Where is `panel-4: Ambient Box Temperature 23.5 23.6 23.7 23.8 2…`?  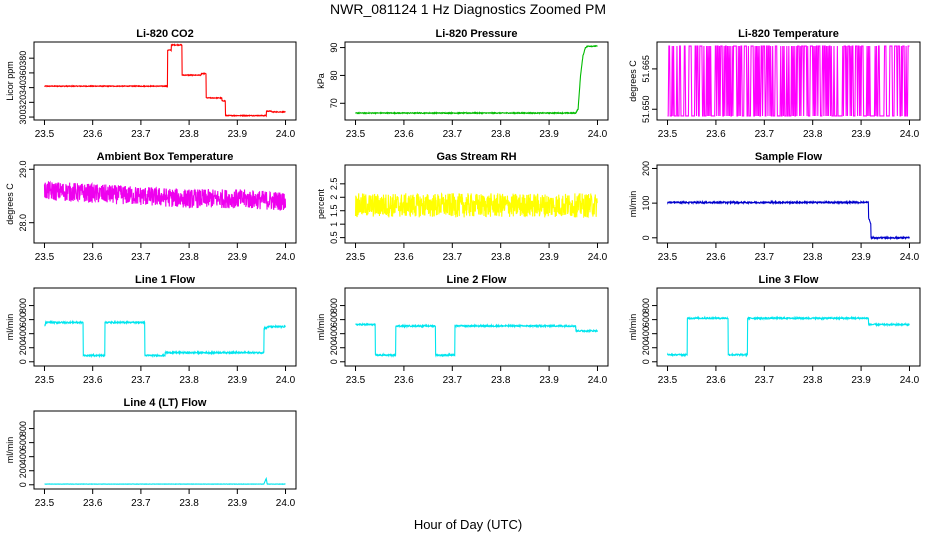 panel-4: Ambient Box Temperature 23.5 23.6 23.7 23.8 2… is located at coordinates (151, 207).